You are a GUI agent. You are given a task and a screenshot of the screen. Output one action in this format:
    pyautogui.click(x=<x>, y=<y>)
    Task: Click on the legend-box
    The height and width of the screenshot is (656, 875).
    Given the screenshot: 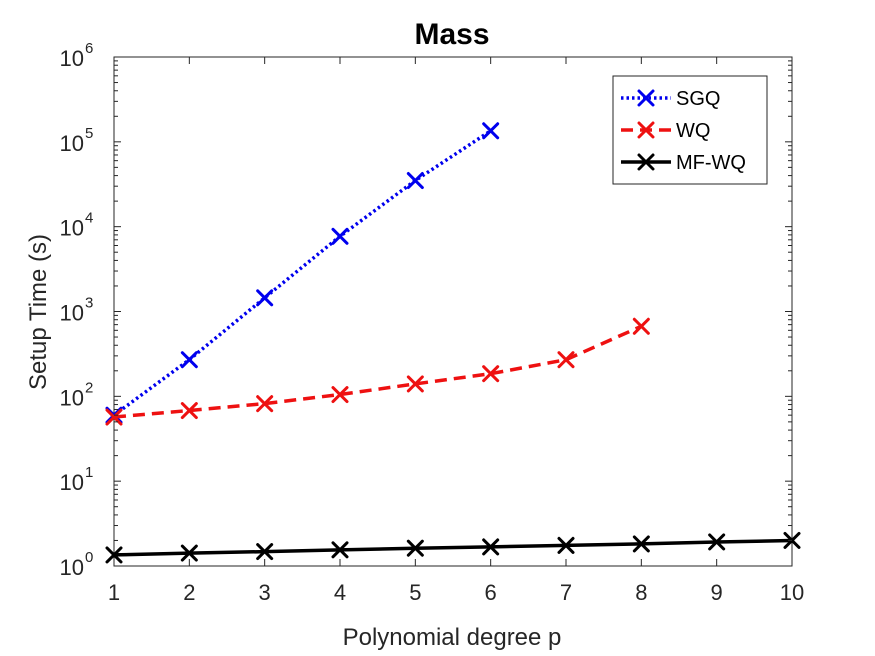 What is the action you would take?
    pyautogui.click(x=690, y=130)
    